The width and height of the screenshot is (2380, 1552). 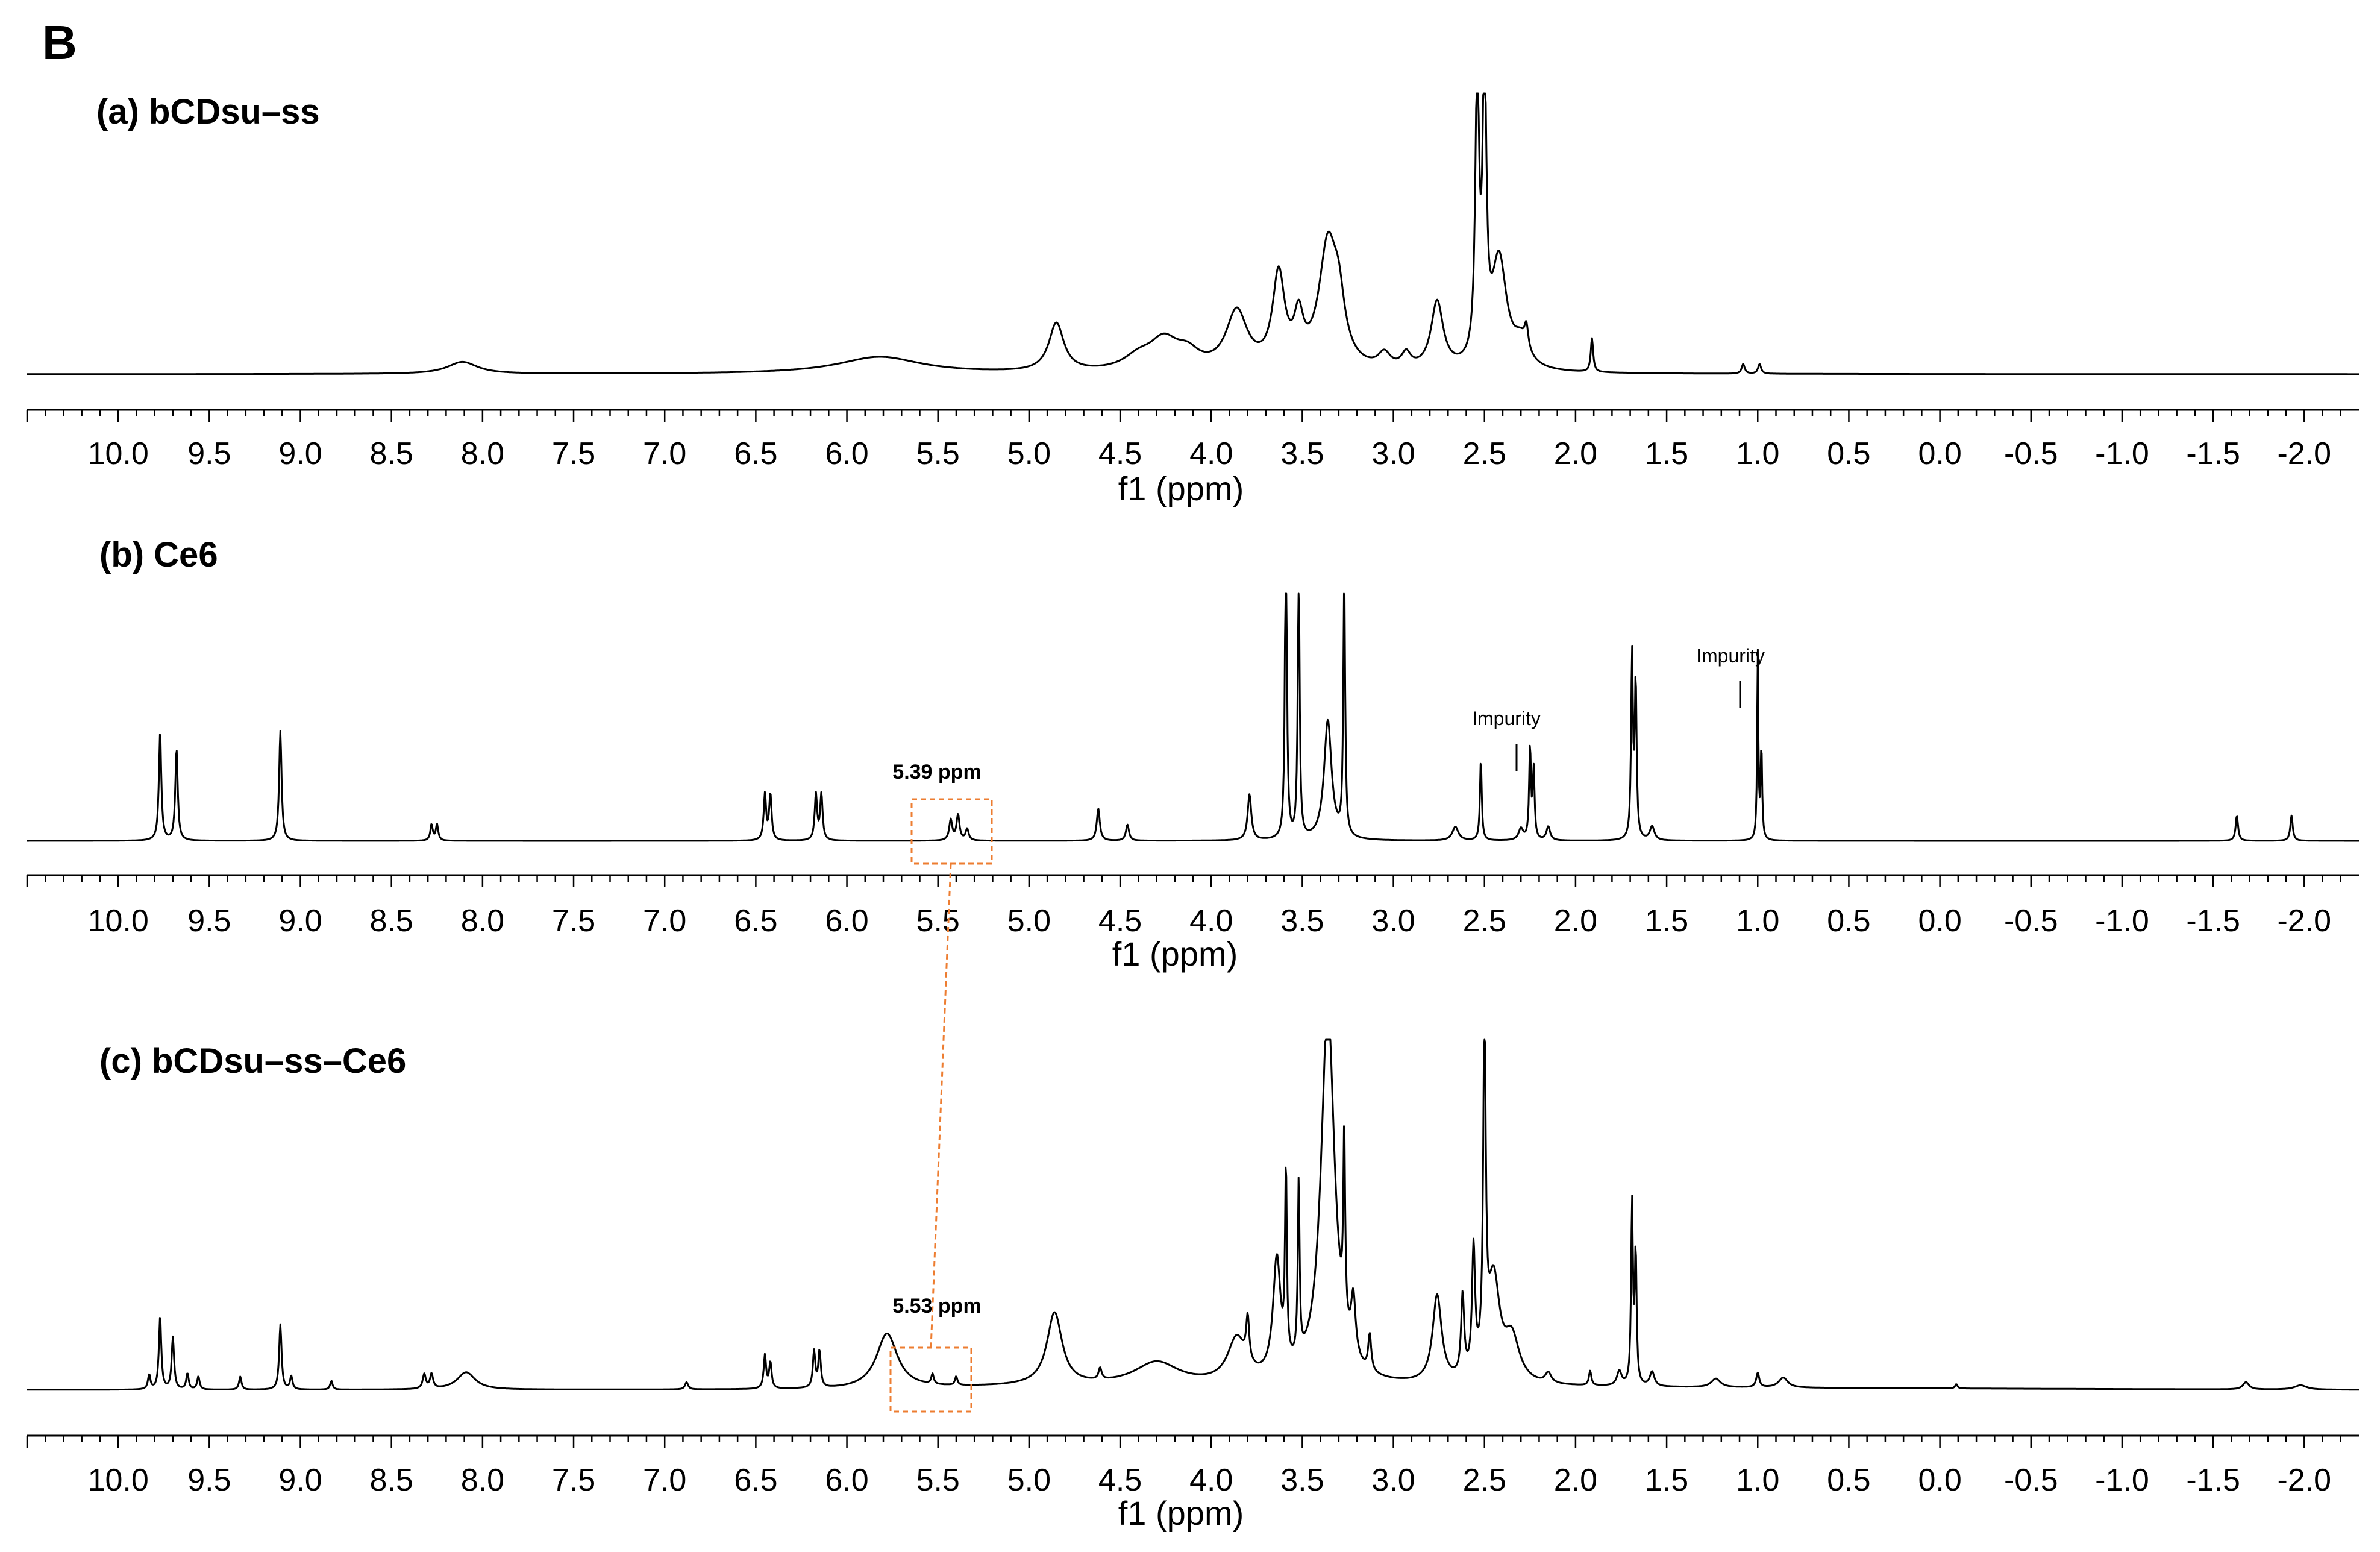 I want to click on impurity-label-1: Impurity, so click(x=1506, y=718).